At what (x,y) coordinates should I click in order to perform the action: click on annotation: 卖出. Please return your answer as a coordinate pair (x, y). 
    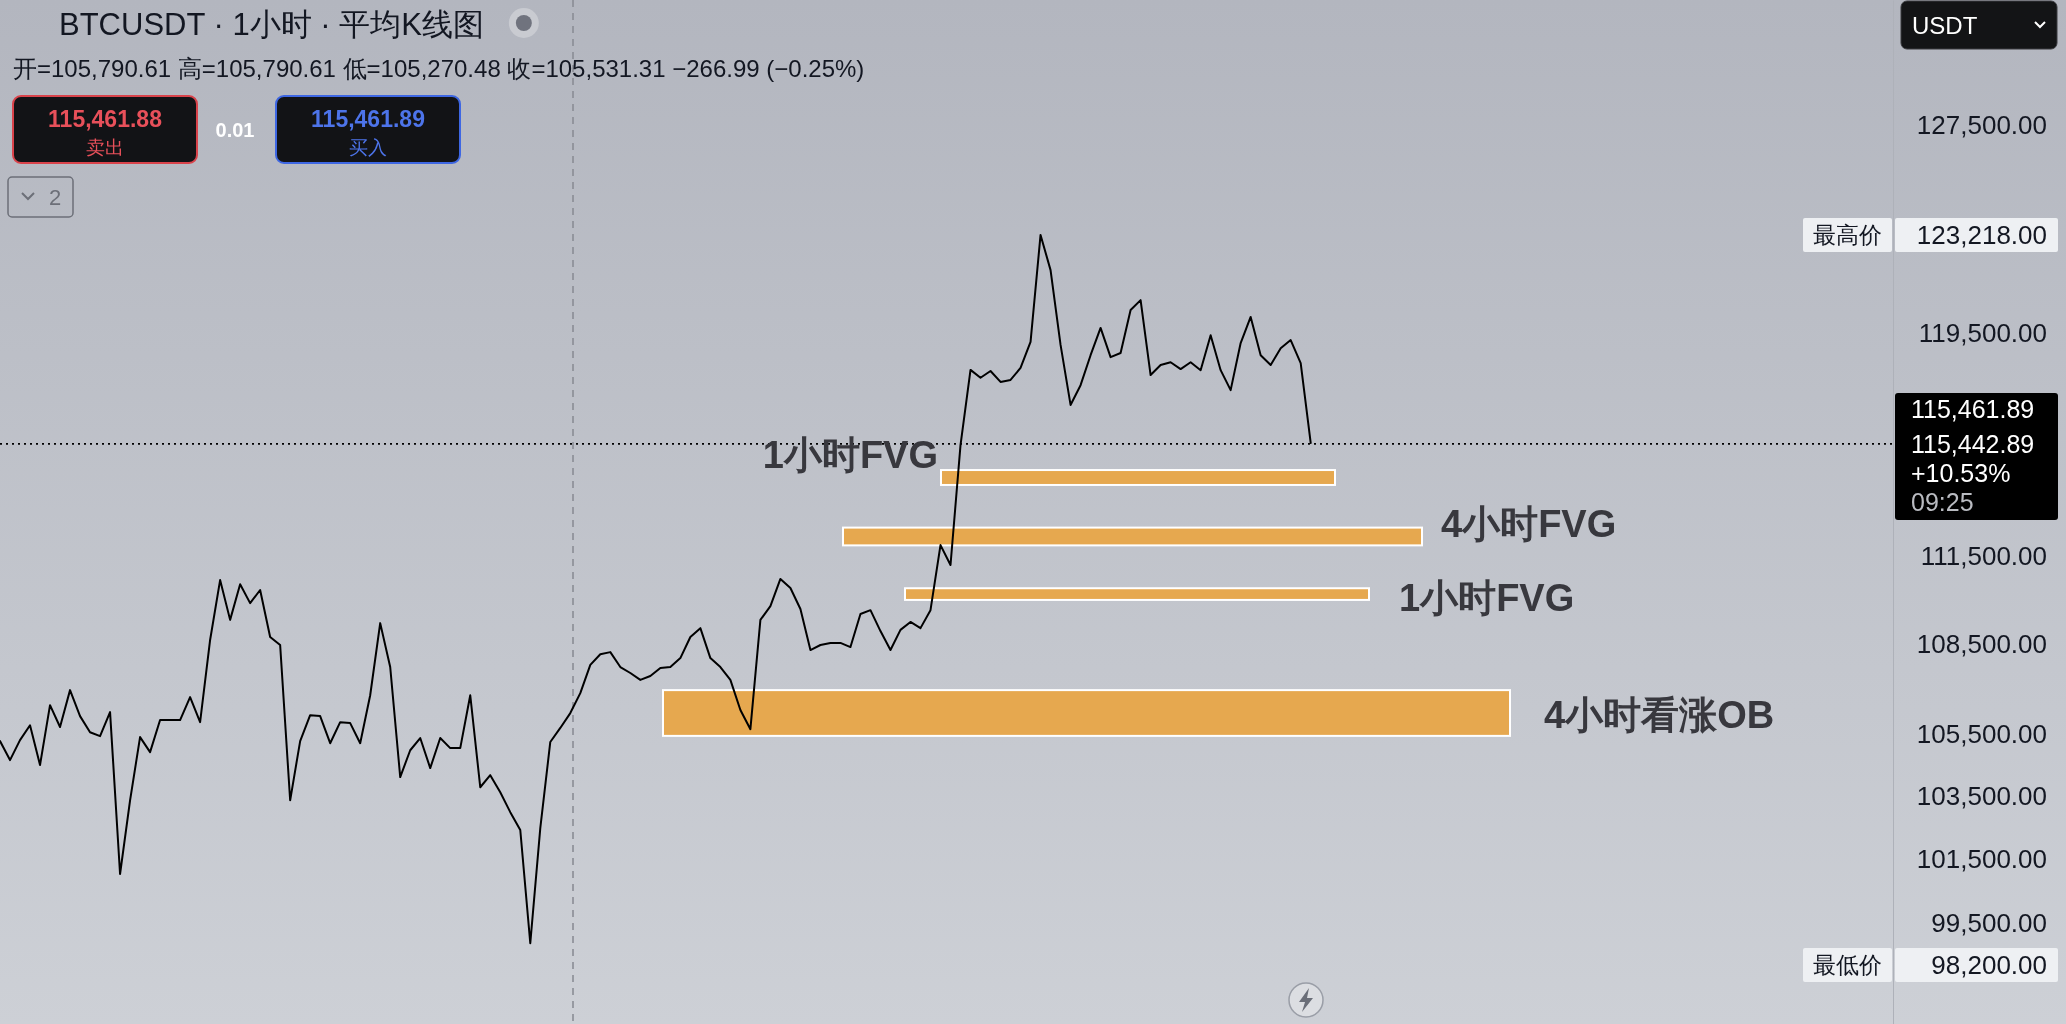
    Looking at the image, I should click on (105, 147).